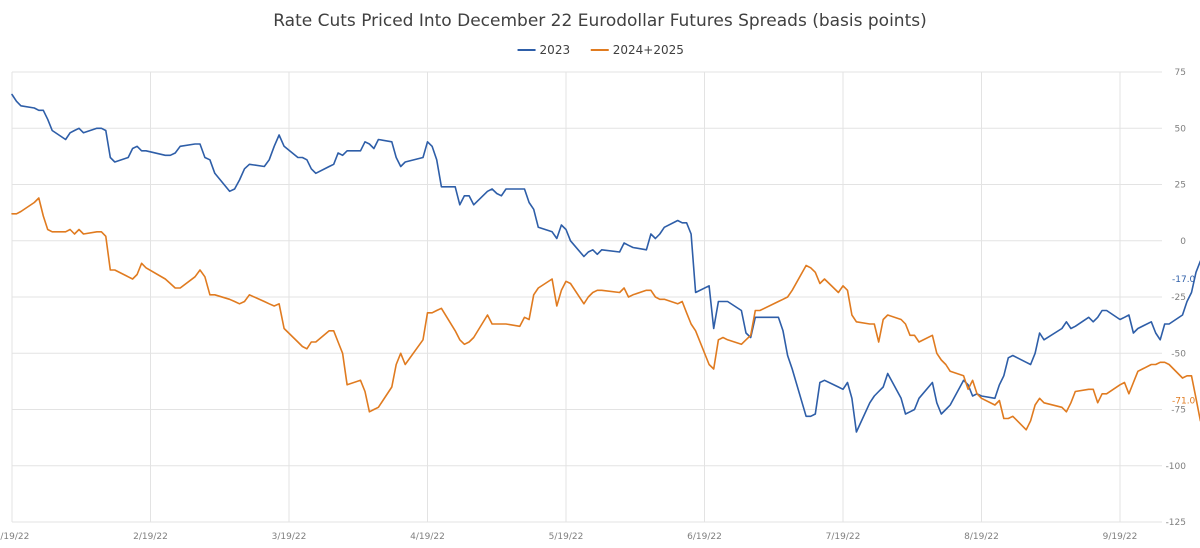  Describe the element at coordinates (1178, 354) in the screenshot. I see `y-tick-label: -50` at that location.